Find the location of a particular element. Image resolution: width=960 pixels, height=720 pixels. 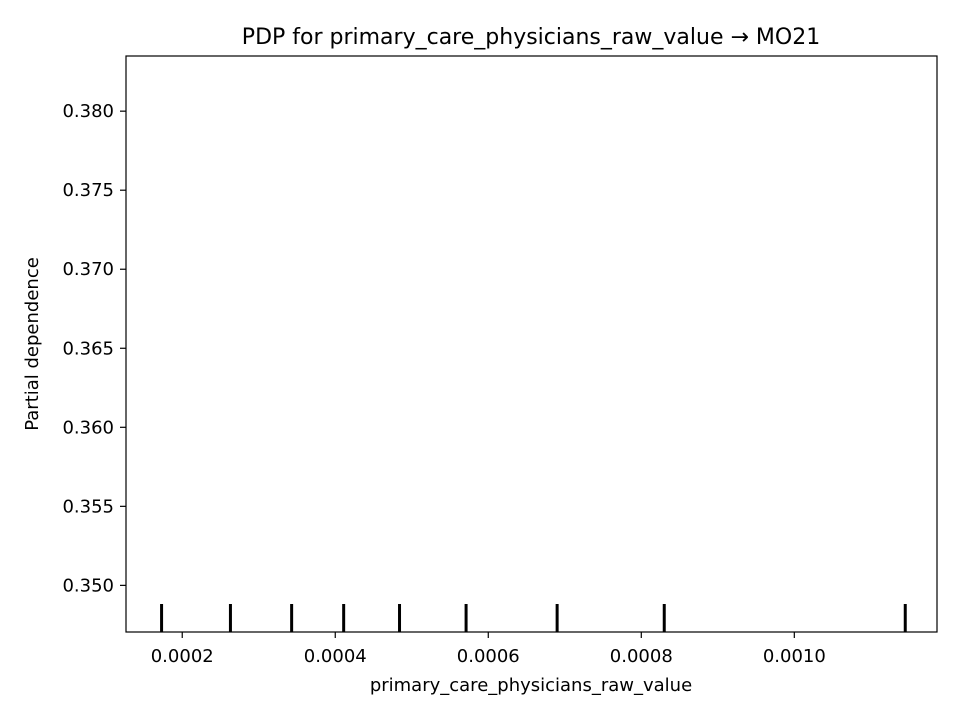

y-tick-label: 0.350 is located at coordinates (88, 585).